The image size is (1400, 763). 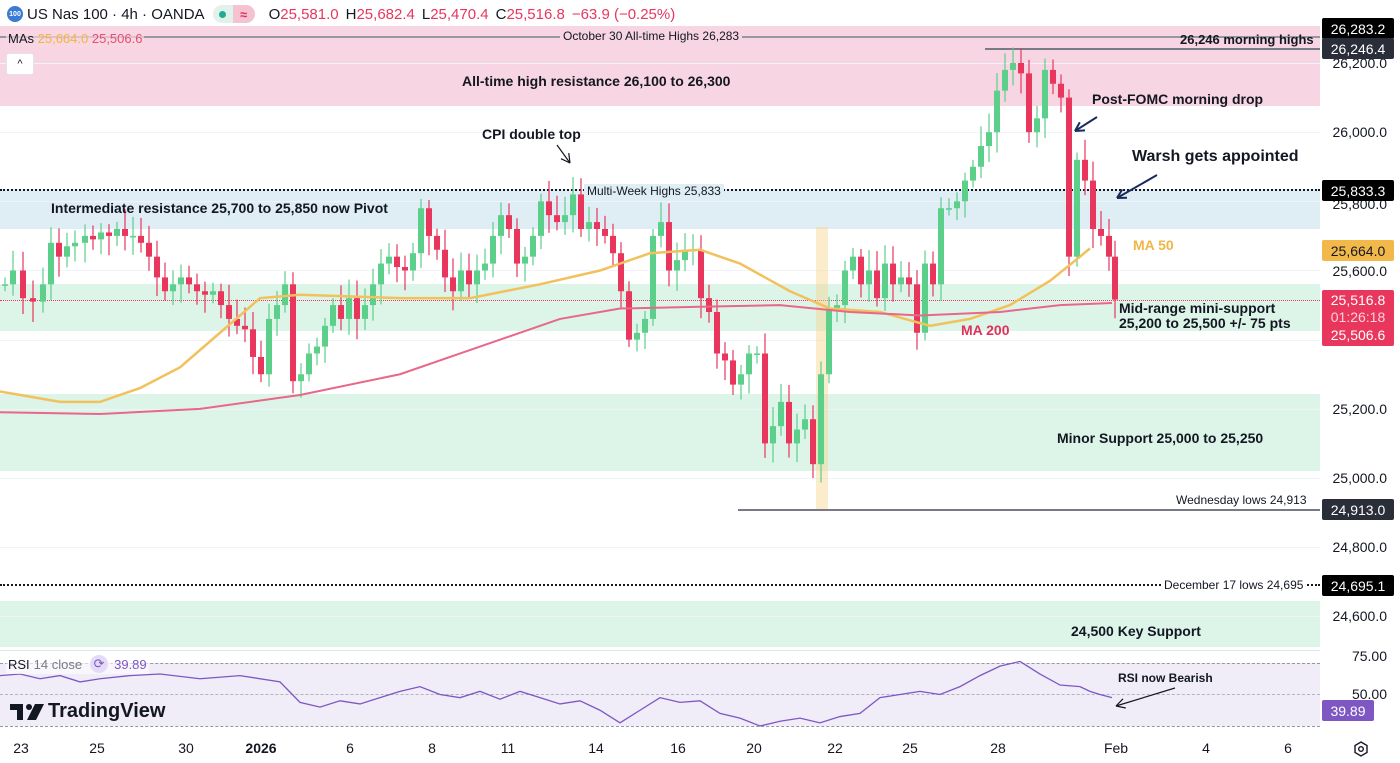 What do you see at coordinates (63, 38) in the screenshot?
I see `ma50-legend-value: 25,664.0` at bounding box center [63, 38].